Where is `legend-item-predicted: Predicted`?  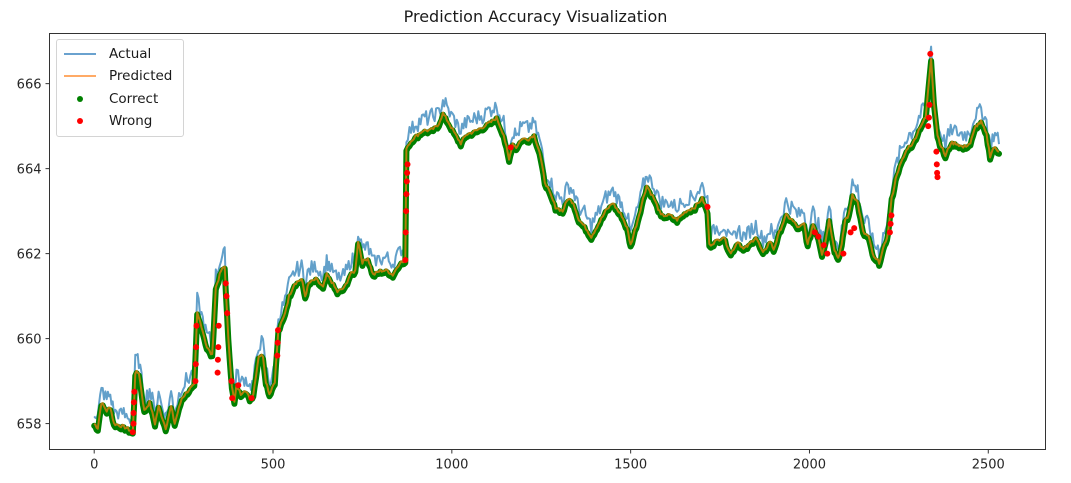
legend-item-predicted: Predicted is located at coordinates (114, 76).